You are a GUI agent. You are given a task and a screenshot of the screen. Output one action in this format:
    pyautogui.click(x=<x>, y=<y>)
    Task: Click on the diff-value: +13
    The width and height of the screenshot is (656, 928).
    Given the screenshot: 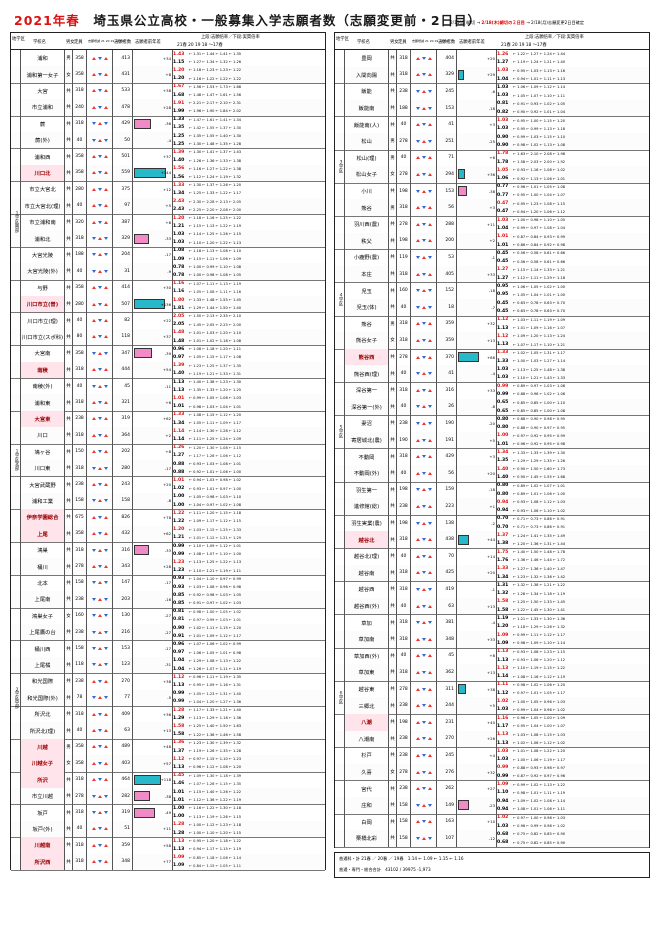 What is the action you would take?
    pyautogui.click(x=490, y=340)
    